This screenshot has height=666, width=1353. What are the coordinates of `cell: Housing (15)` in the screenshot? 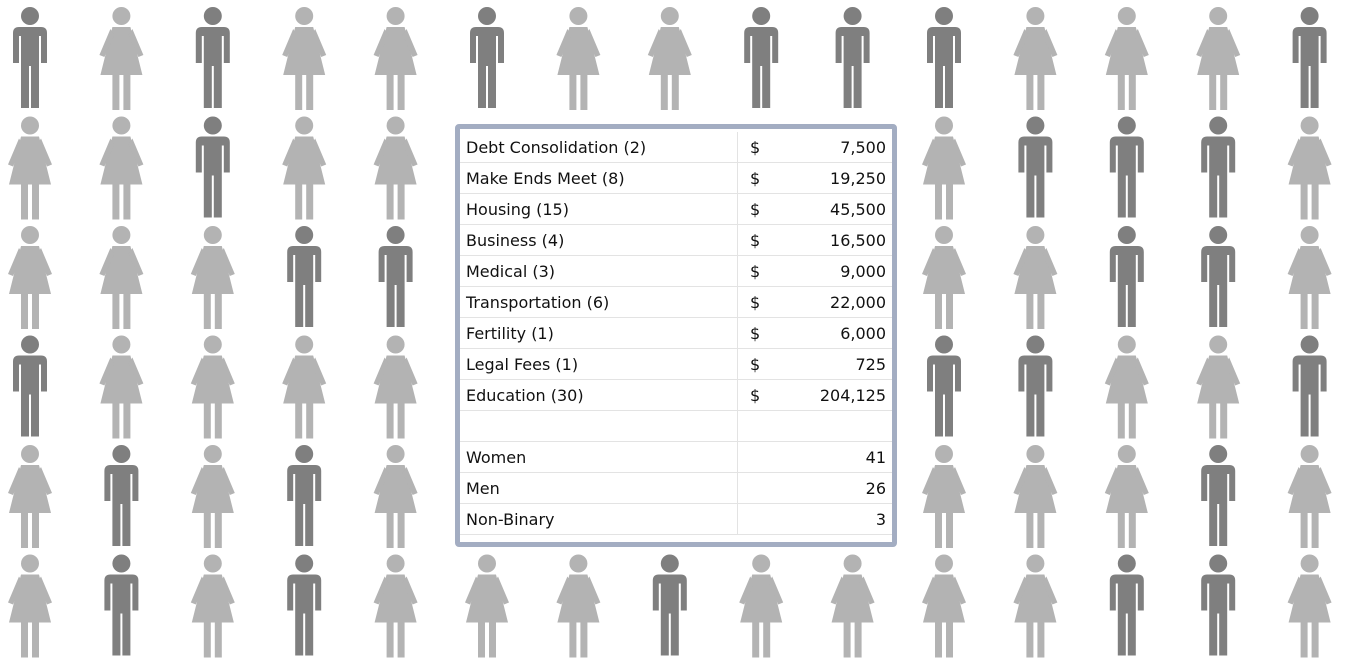 It's located at (599, 209).